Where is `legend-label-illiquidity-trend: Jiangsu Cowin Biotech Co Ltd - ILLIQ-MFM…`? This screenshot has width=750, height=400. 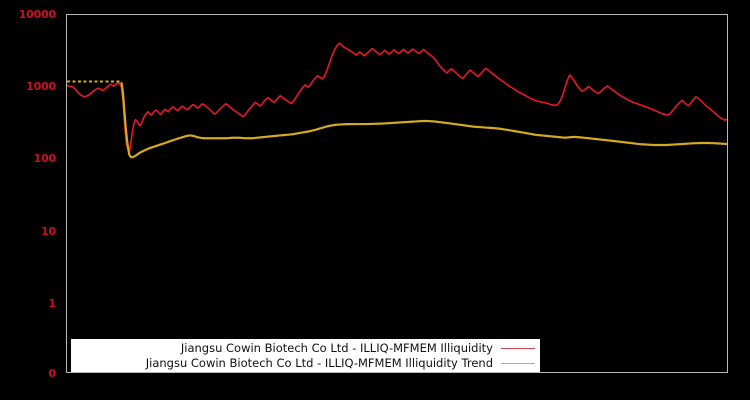 legend-label-illiquidity-trend: Jiangsu Cowin Biotech Co Ltd - ILLIQ-MFM… is located at coordinates (319, 363).